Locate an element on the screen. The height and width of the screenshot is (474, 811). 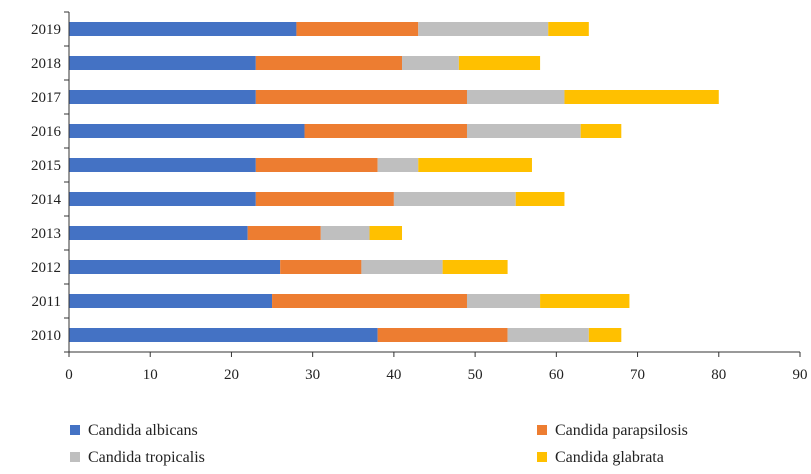
x-tick-label: 60 is located at coordinates (556, 375).